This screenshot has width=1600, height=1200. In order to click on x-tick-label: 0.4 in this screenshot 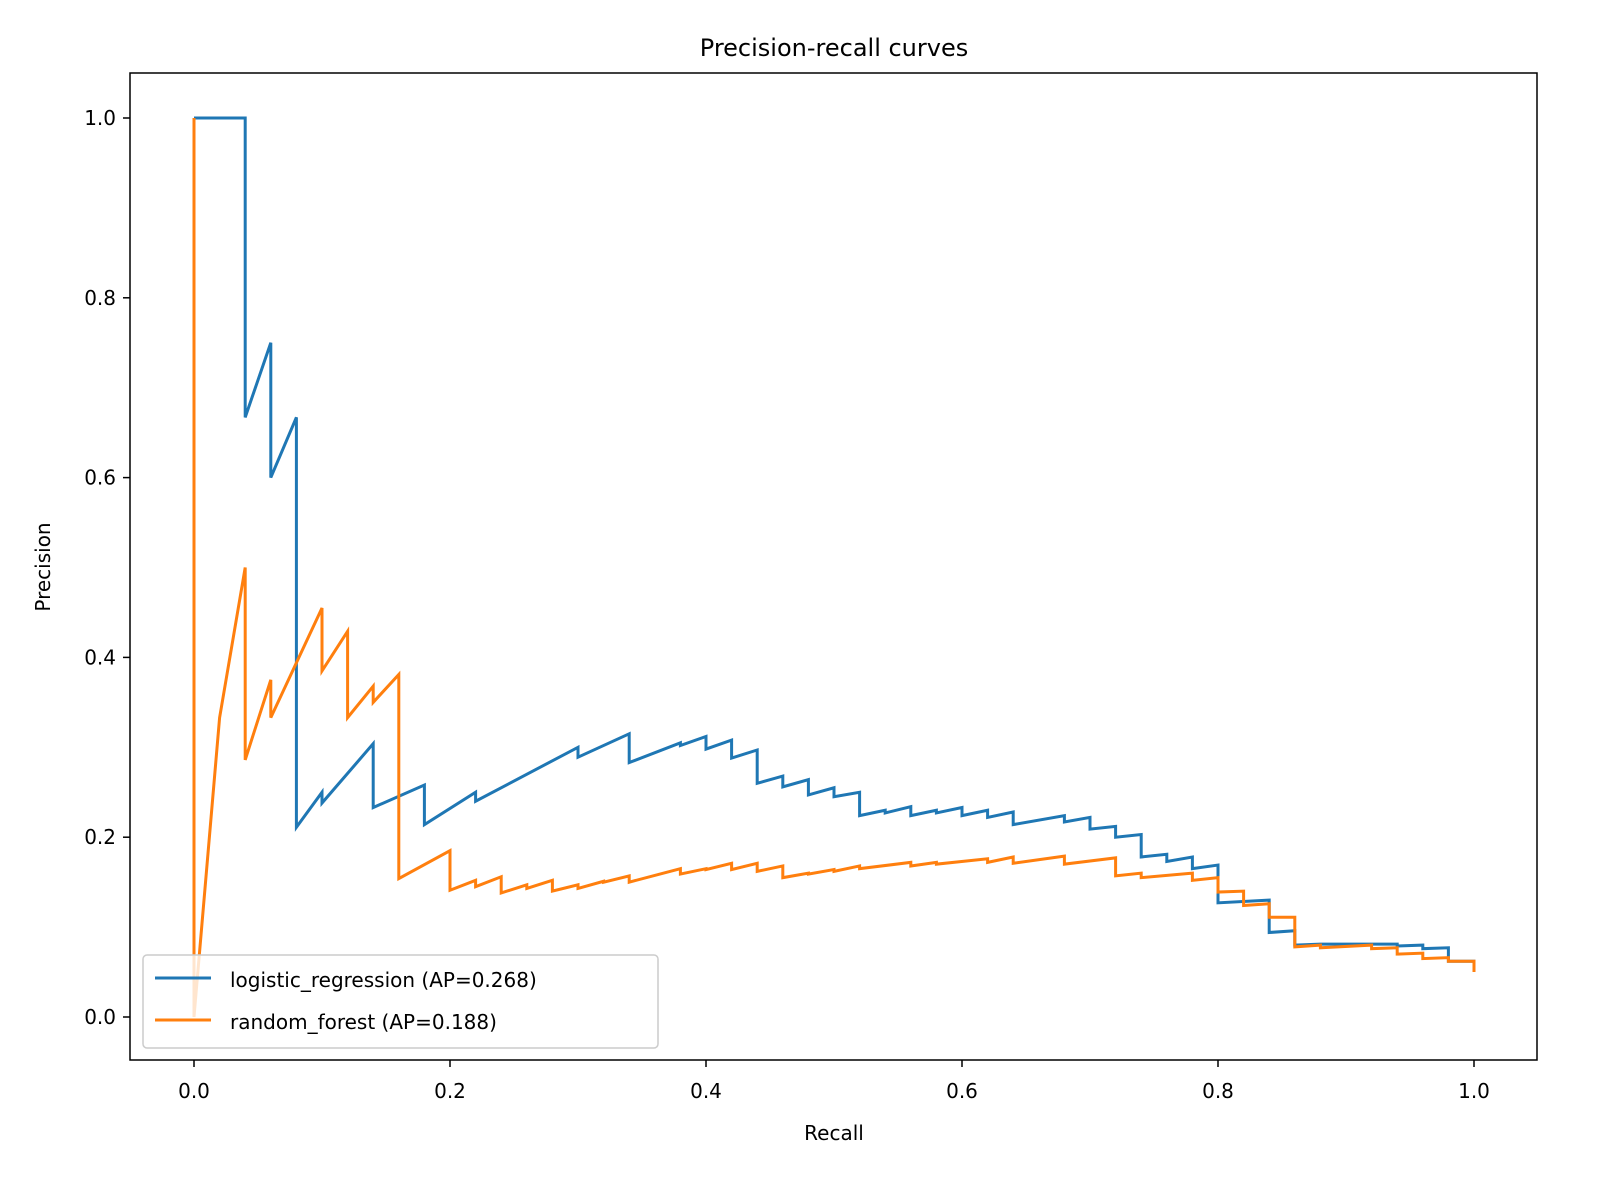, I will do `click(706, 1091)`.